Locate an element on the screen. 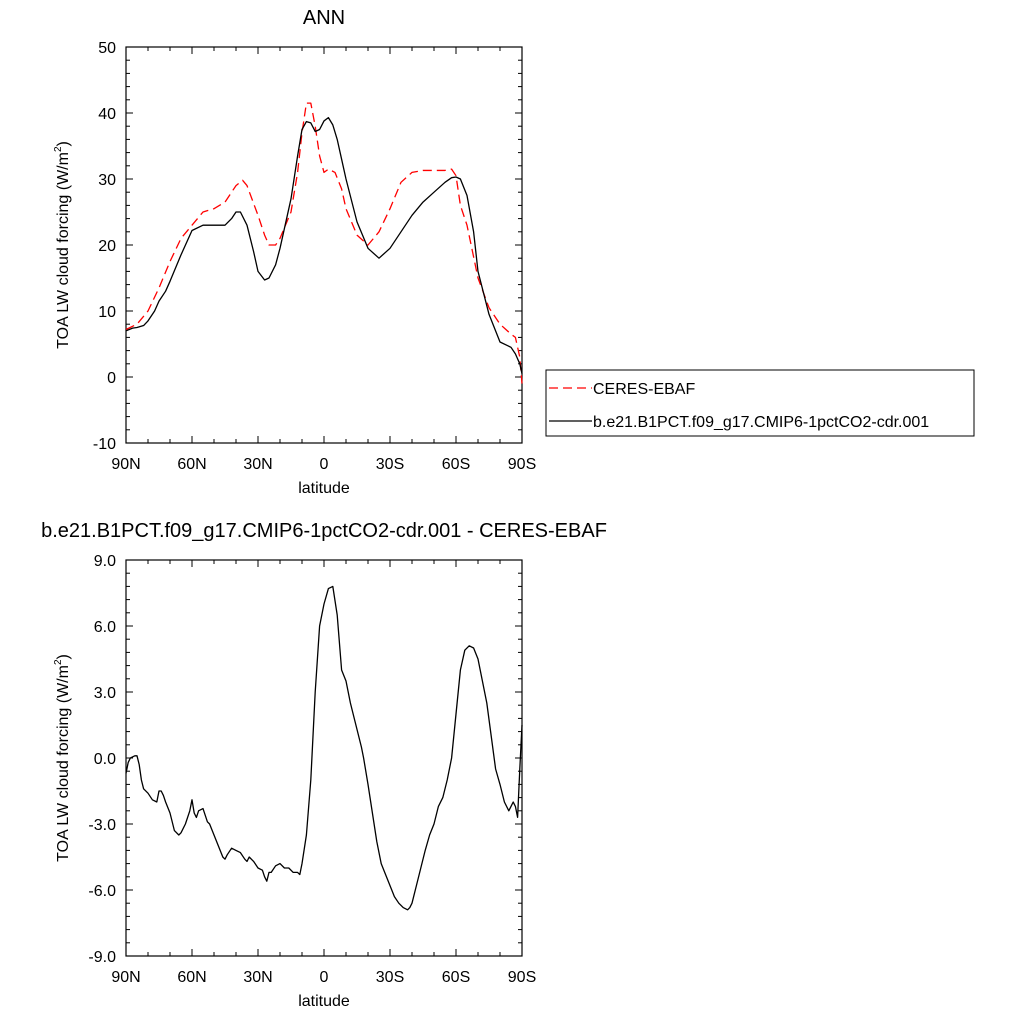 This screenshot has height=1024, width=1024. y-tick-label: 3.0 is located at coordinates (105, 693).